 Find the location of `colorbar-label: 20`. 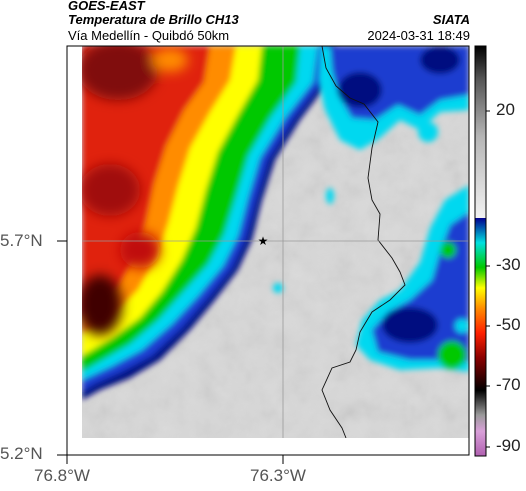

colorbar-label: 20 is located at coordinates (505, 109).